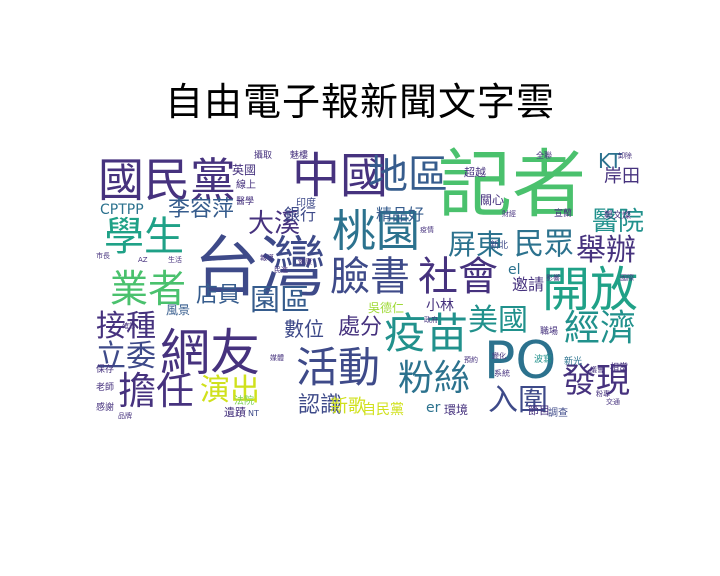 The height and width of the screenshot is (576, 720). What do you see at coordinates (320, 405) in the screenshot?
I see `cloud-word: 認識` at bounding box center [320, 405].